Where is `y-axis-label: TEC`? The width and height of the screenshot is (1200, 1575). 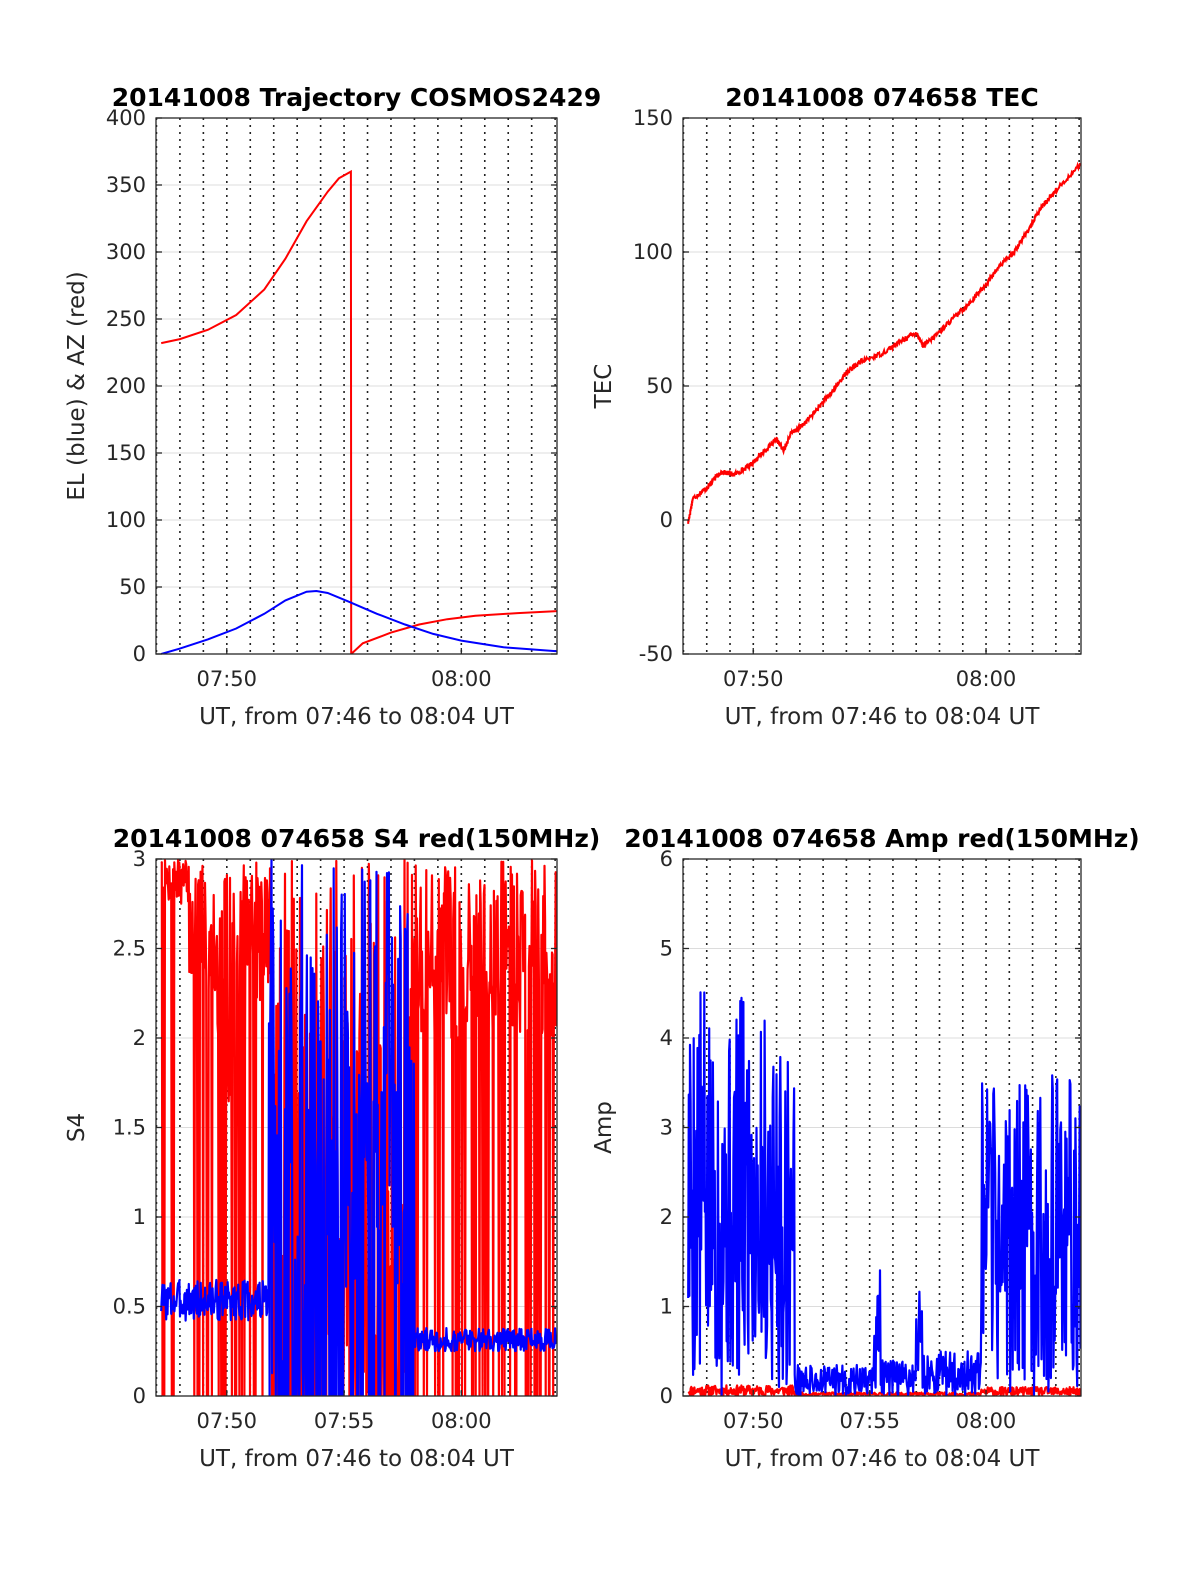
y-axis-label: TEC is located at coordinates (604, 387).